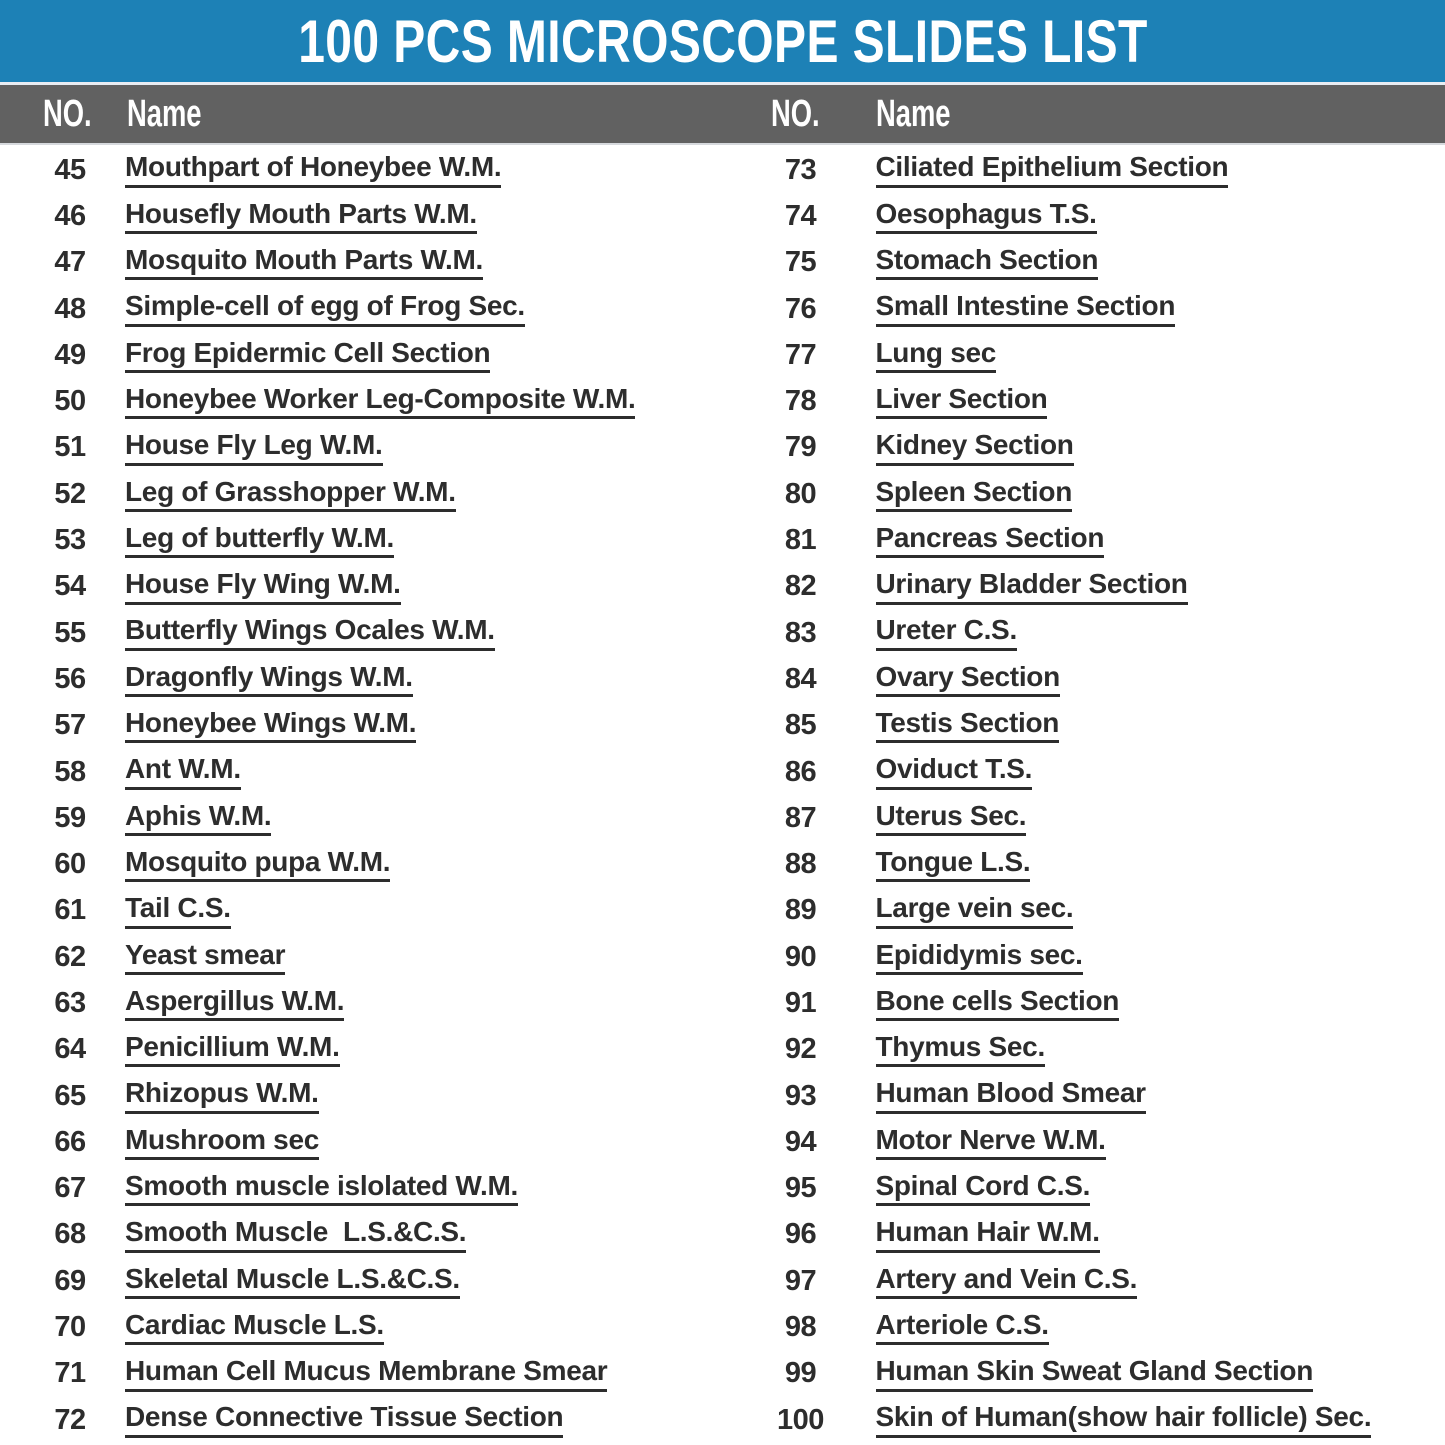 Image resolution: width=1445 pixels, height=1445 pixels. Describe the element at coordinates (986, 216) in the screenshot. I see `slide-name: Oesophagus T.S.` at that location.